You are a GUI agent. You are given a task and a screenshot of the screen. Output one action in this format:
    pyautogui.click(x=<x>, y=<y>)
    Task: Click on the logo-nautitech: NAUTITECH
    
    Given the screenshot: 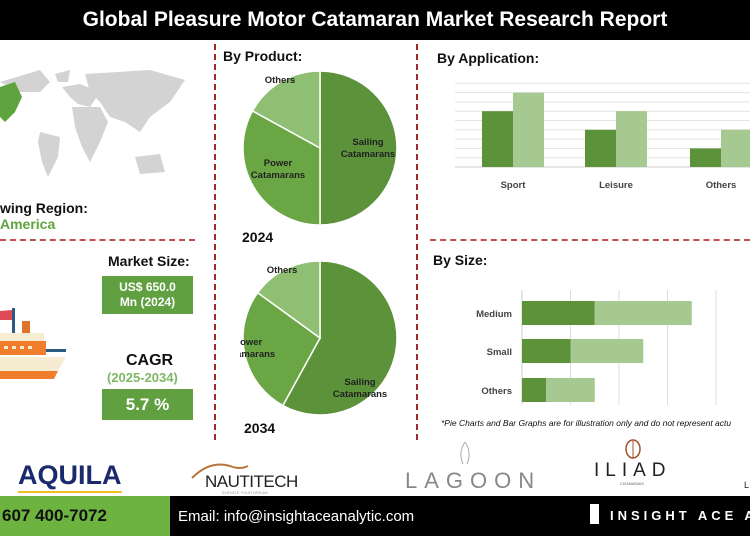 What is the action you would take?
    pyautogui.click(x=251, y=481)
    